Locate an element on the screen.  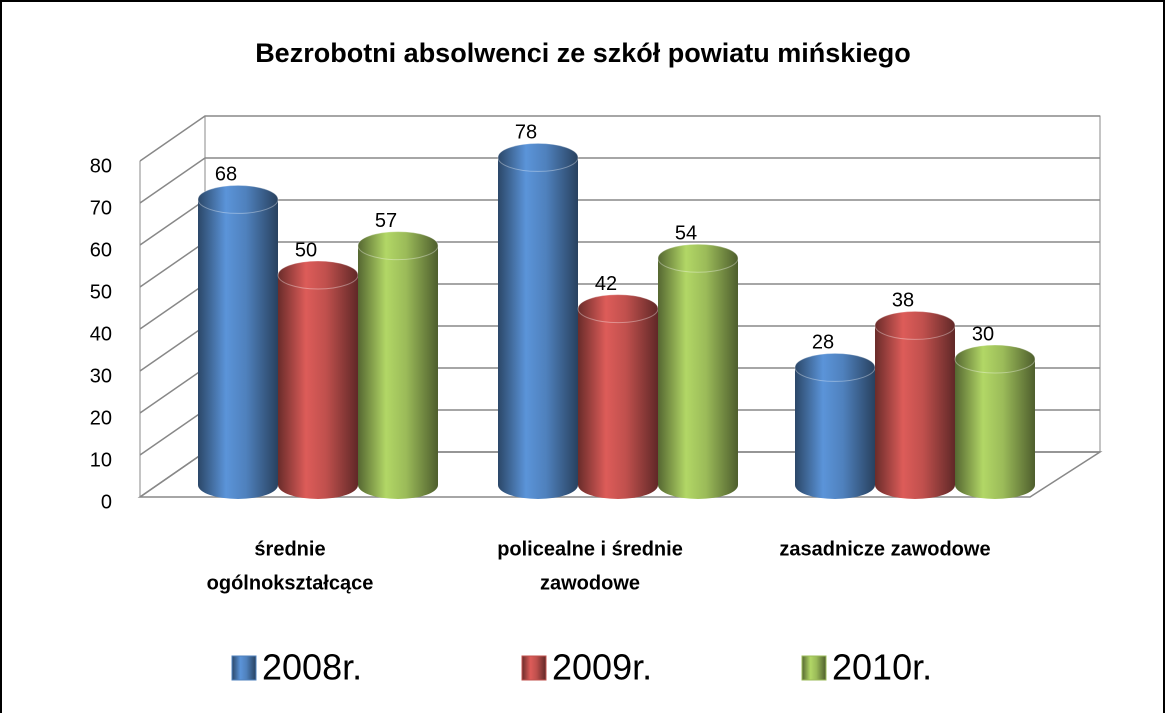
y-tick-label: 80 is located at coordinates (101, 166).